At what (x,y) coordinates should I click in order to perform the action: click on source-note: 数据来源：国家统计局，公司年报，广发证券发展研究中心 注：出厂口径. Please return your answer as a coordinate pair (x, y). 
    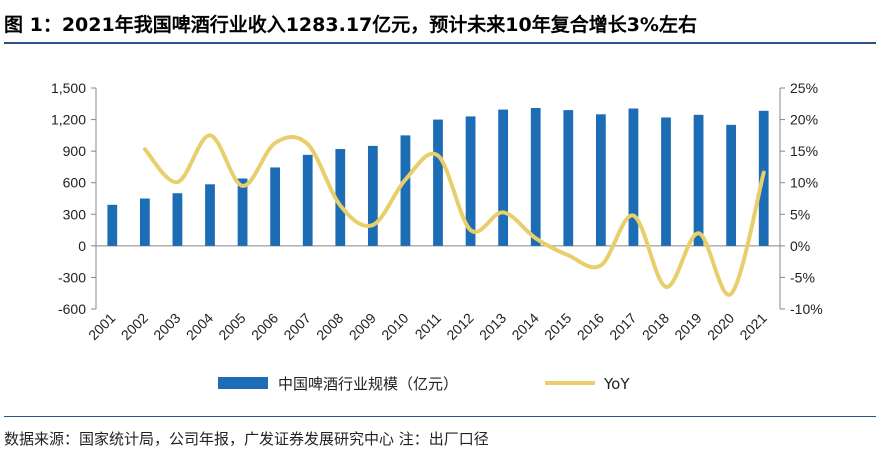
    Looking at the image, I should click on (440, 435).